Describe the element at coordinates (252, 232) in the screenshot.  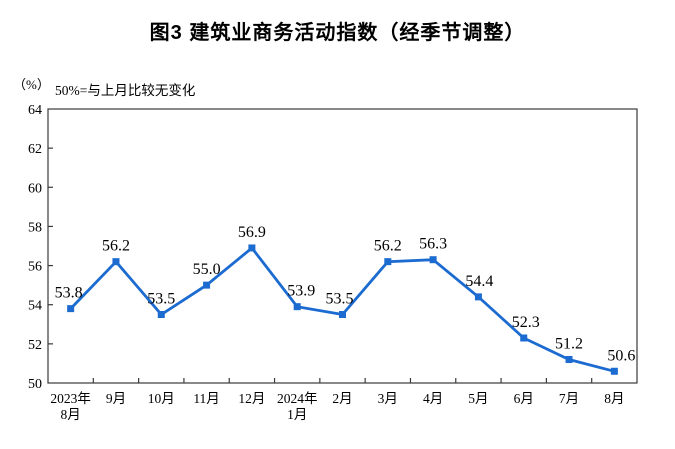
I see `data-point-label: 56.9` at that location.